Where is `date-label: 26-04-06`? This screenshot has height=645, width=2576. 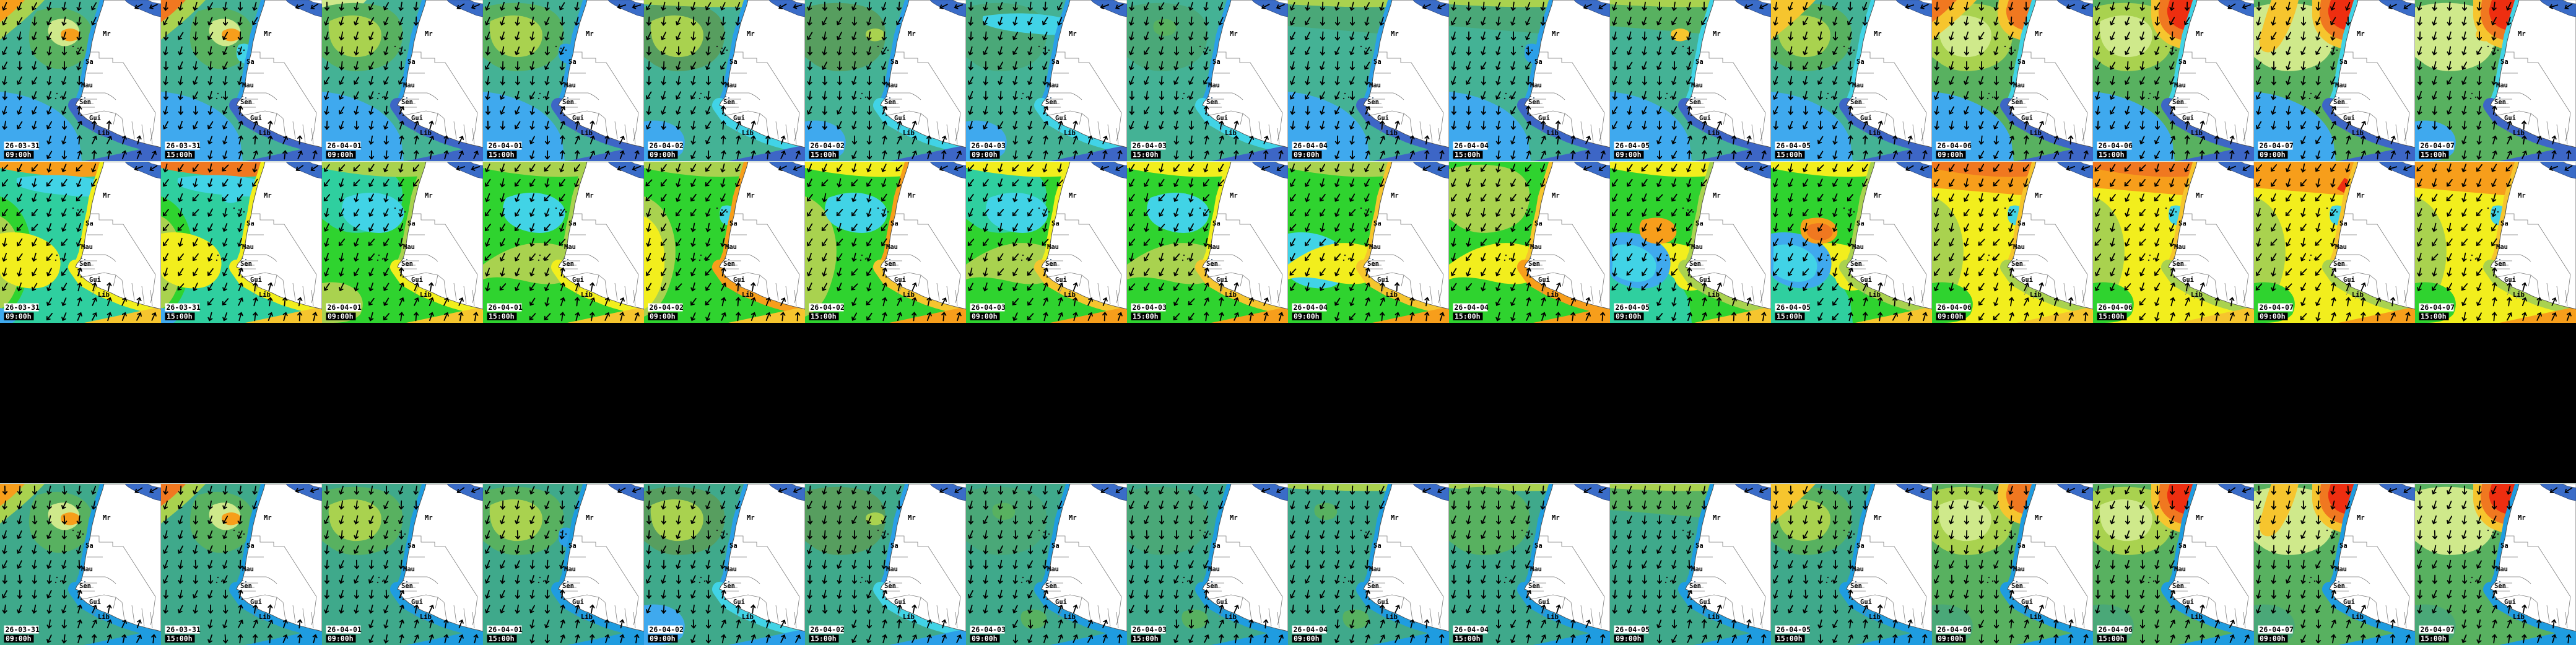
date-label: 26-04-06 is located at coordinates (2116, 629).